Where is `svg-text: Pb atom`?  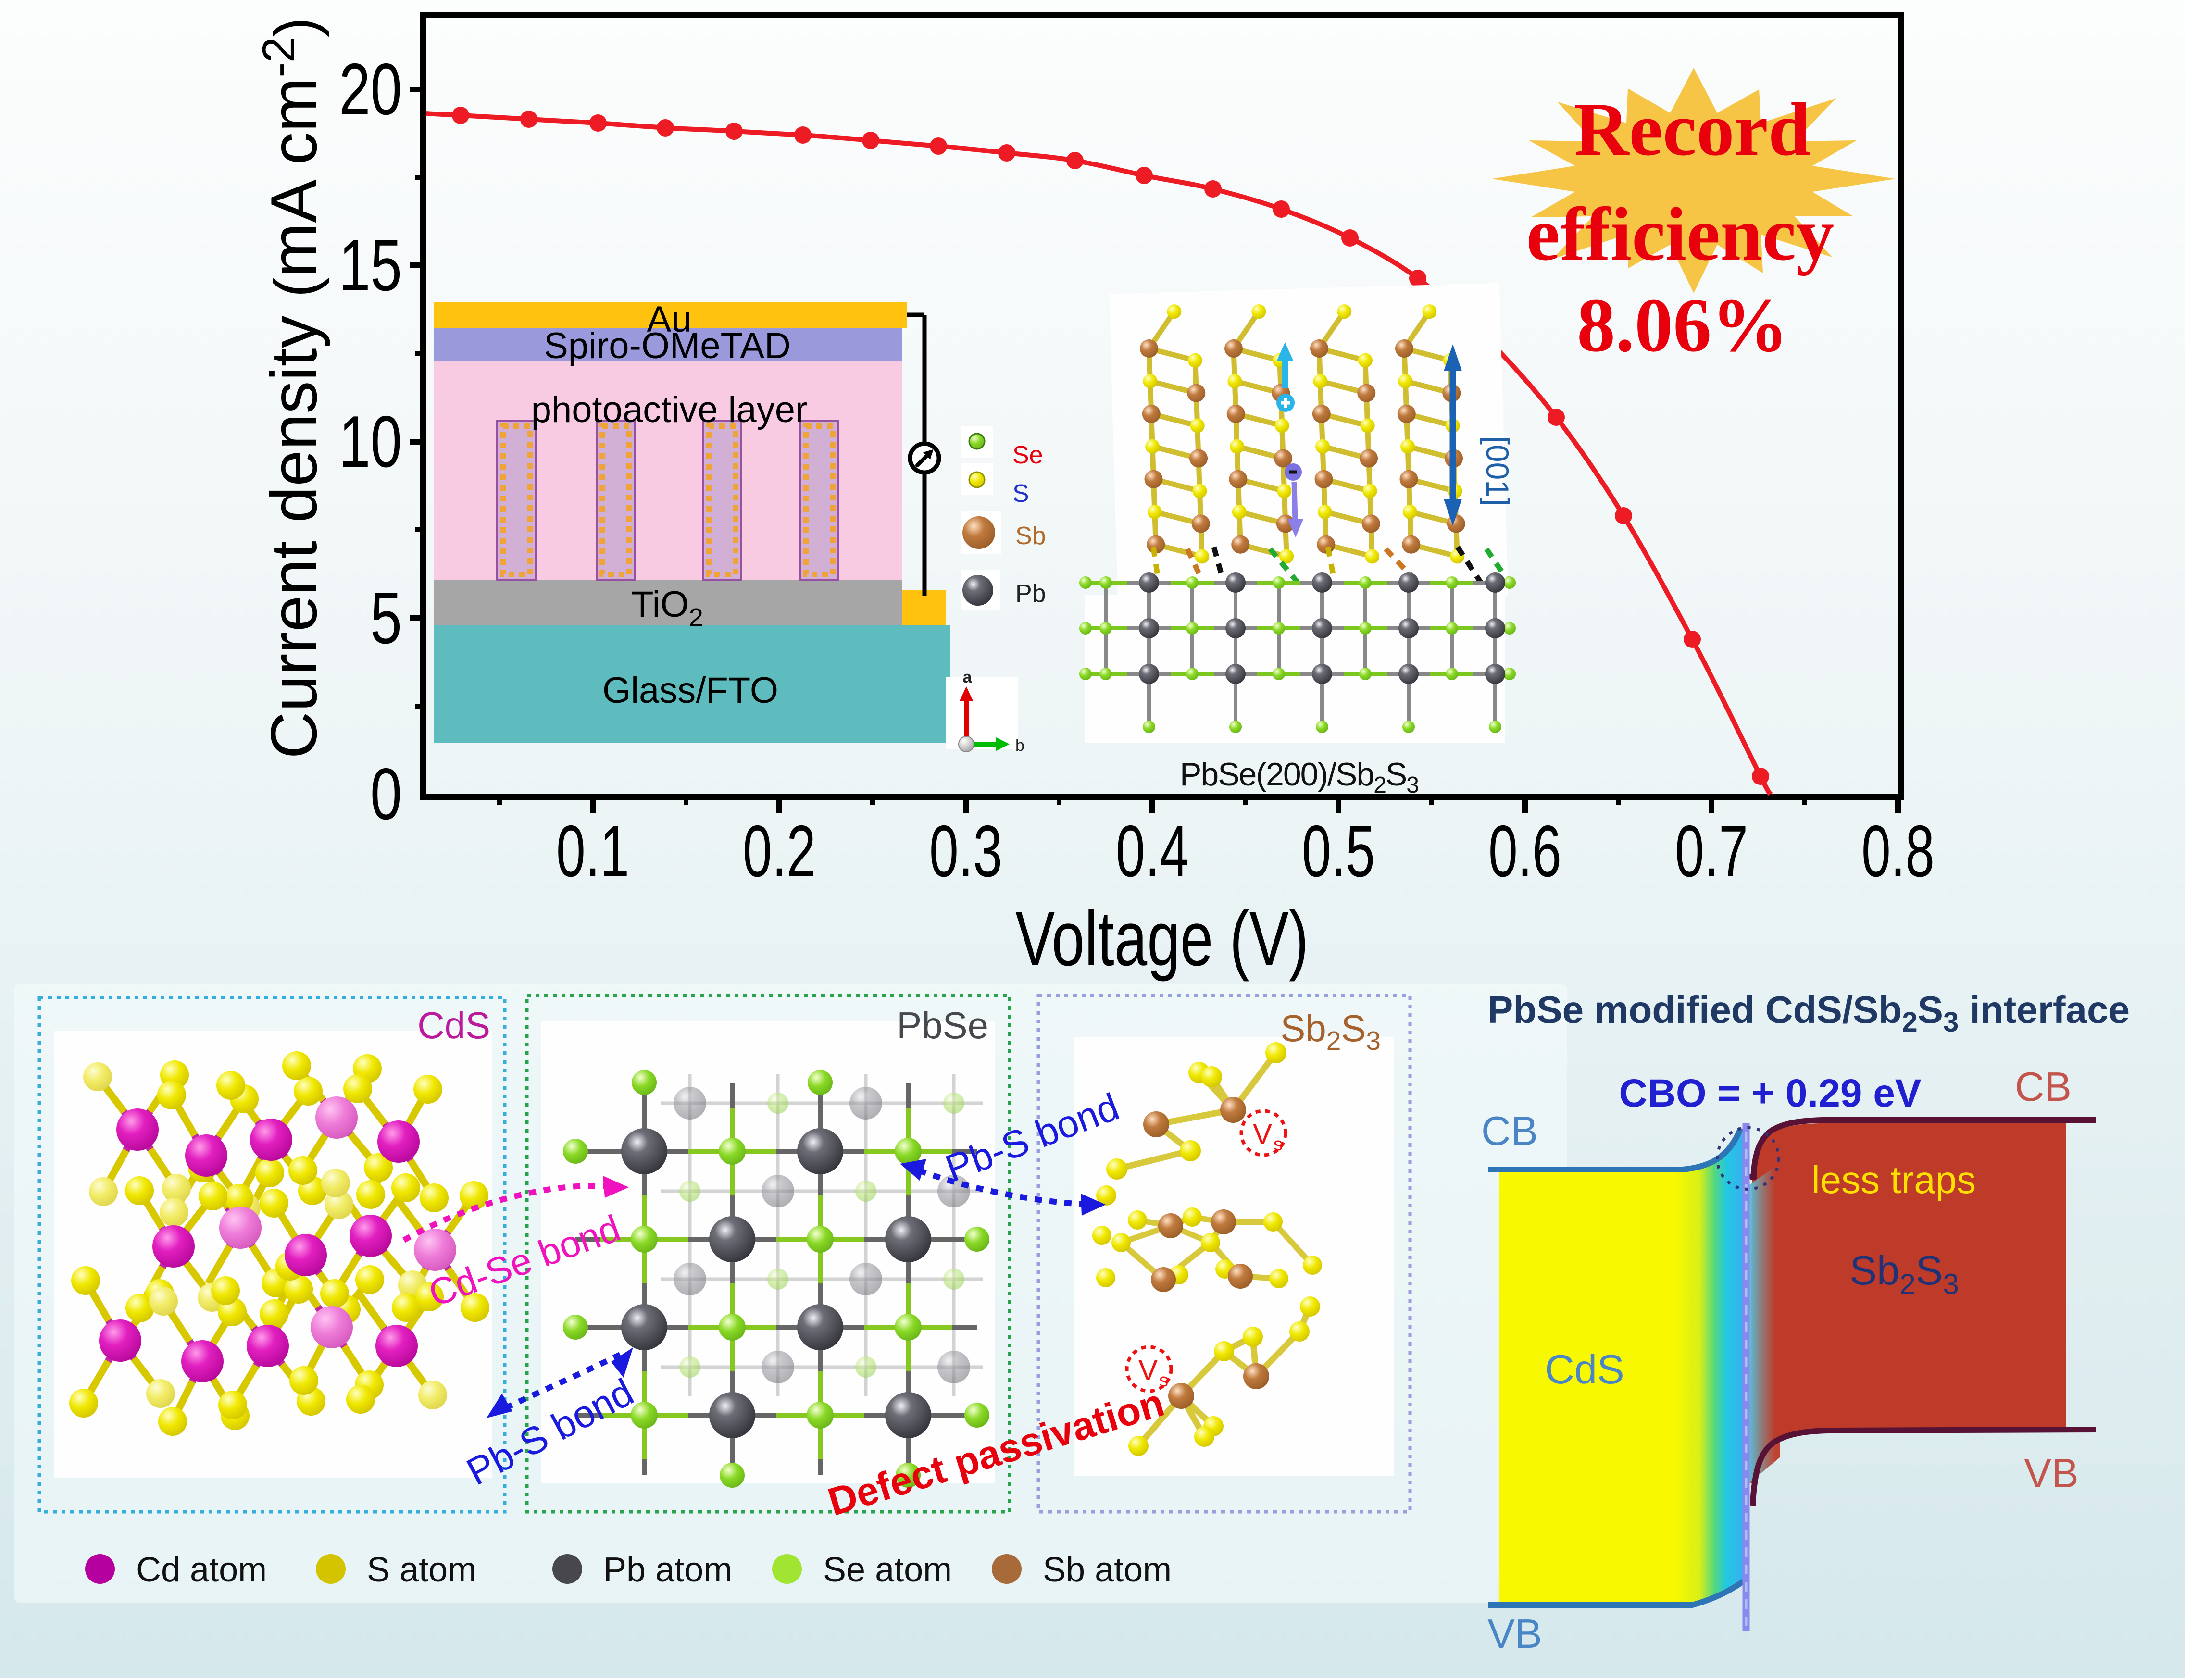
svg-text: Pb atom is located at coordinates (668, 1570).